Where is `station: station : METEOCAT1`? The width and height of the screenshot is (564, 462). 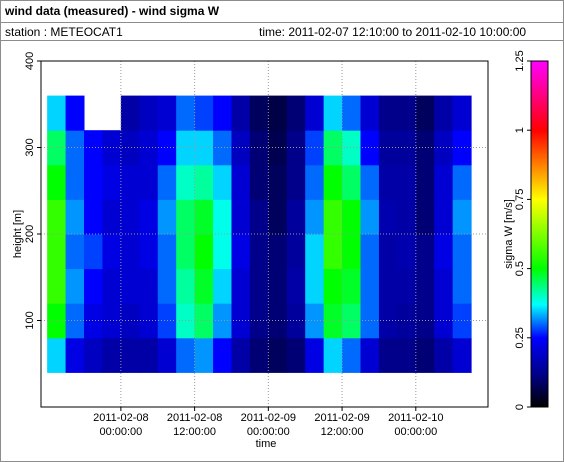
station: station : METEOCAT1 is located at coordinates (64, 32).